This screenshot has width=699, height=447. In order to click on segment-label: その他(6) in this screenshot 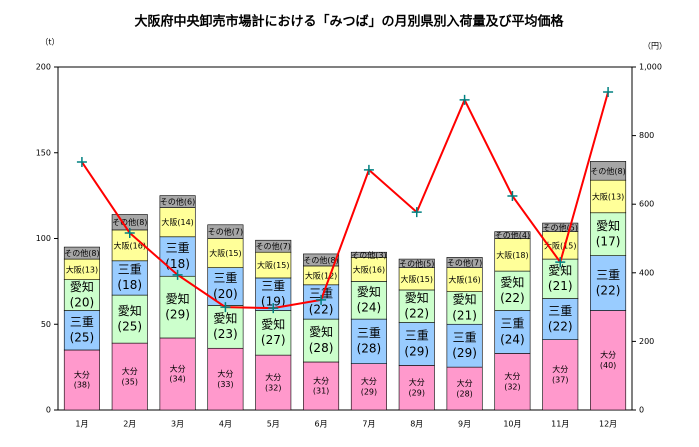, I will do `click(177, 201)`.